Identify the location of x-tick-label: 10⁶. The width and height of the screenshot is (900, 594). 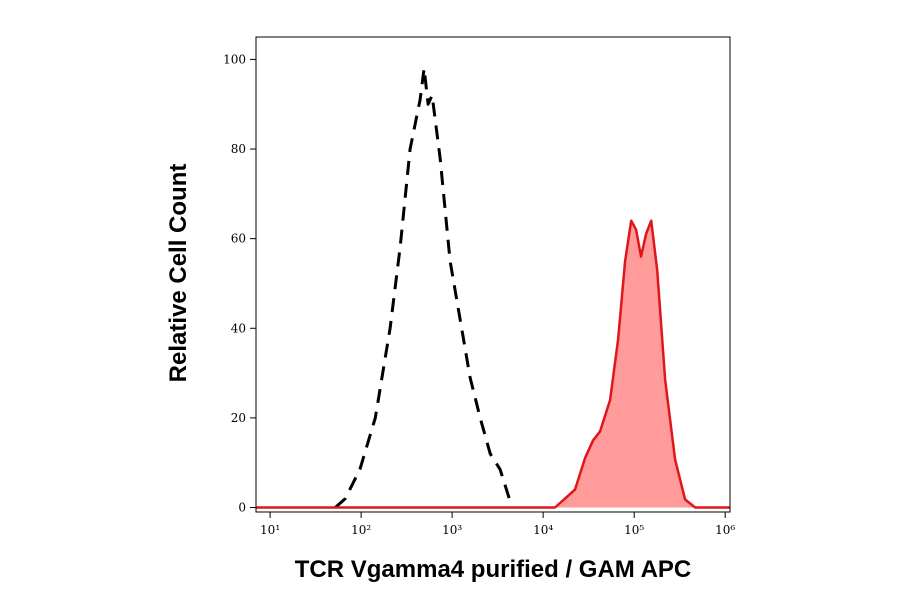
(725, 530).